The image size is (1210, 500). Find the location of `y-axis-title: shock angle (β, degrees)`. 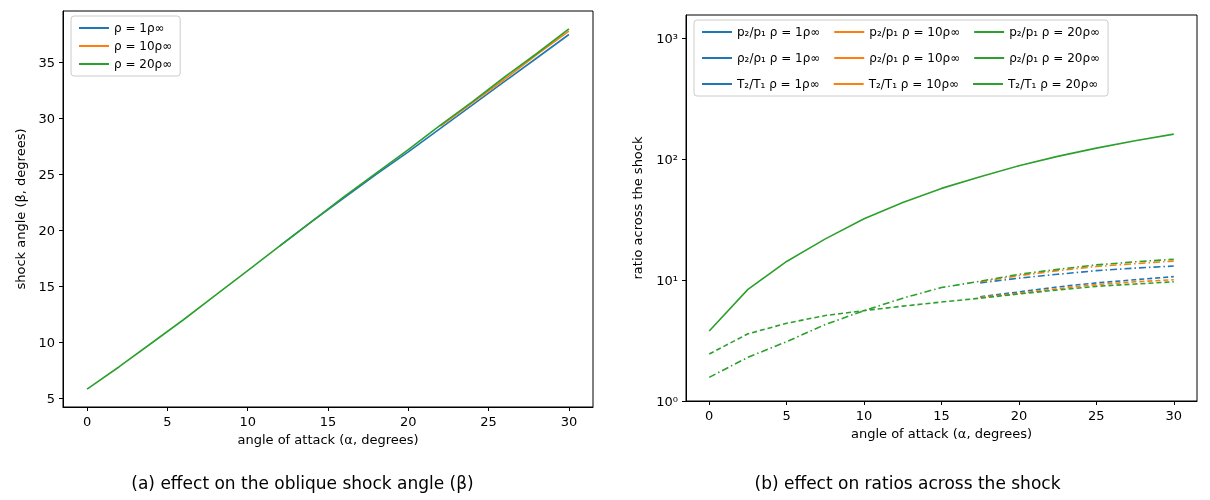

y-axis-title: shock angle (β, degrees) is located at coordinates (20, 209).